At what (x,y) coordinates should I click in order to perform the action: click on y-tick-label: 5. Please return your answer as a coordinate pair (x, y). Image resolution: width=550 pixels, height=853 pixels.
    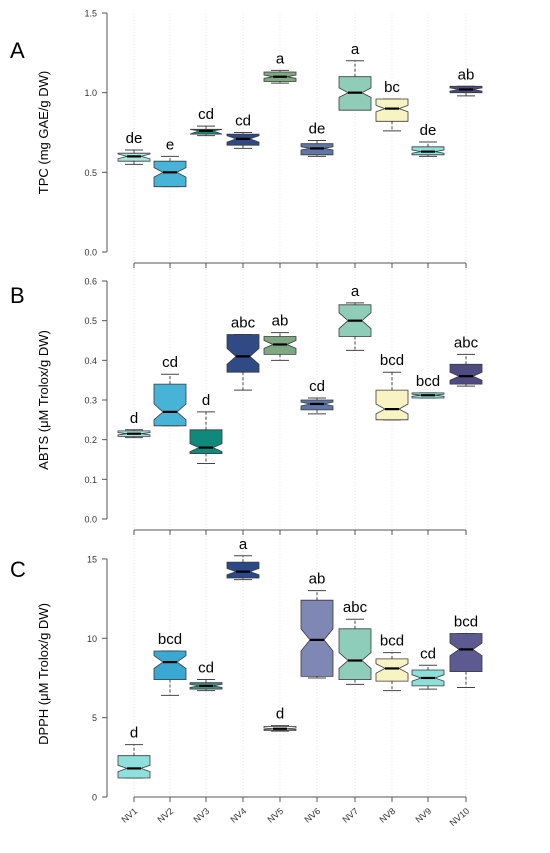
    Looking at the image, I should click on (94, 718).